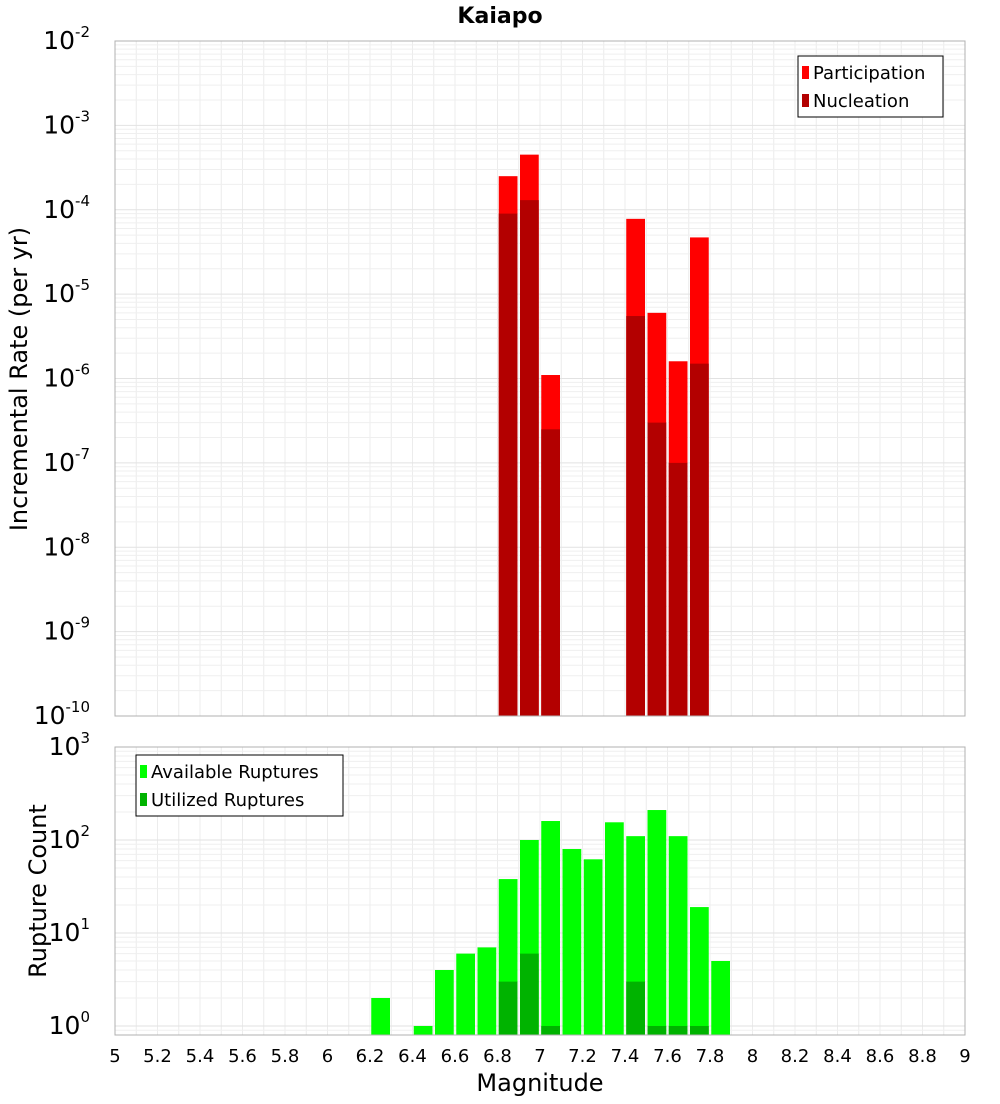 This screenshot has width=1000, height=1104. Describe the element at coordinates (539, 1056) in the screenshot. I see `x-tick-label: 7` at that location.